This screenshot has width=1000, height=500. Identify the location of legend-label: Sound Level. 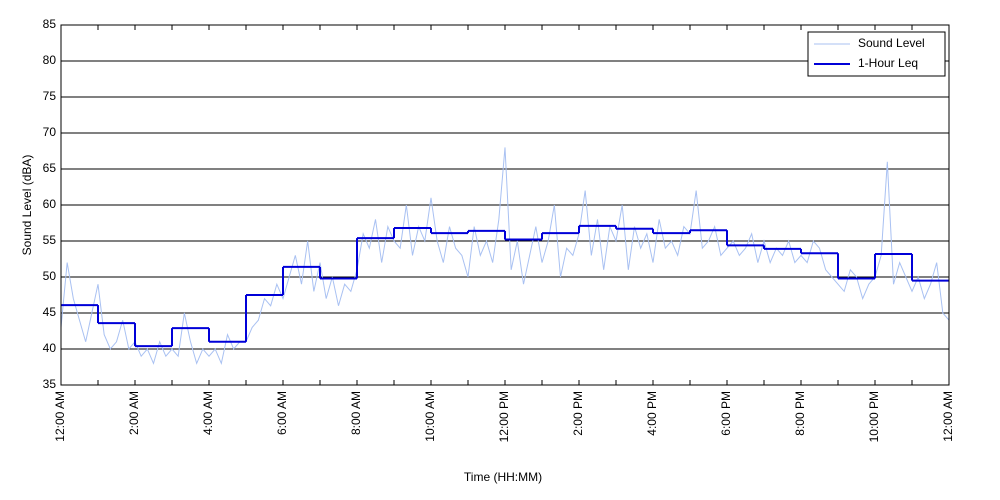
(891, 43).